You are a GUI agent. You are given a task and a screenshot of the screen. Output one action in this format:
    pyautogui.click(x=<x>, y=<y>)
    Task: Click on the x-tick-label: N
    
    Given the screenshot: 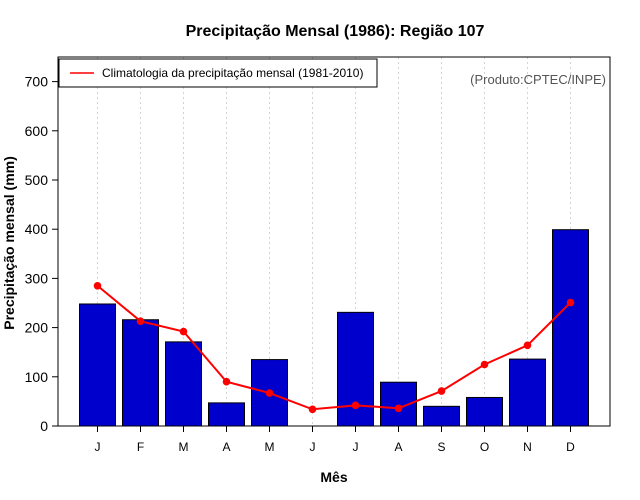 What is the action you would take?
    pyautogui.click(x=527, y=447)
    